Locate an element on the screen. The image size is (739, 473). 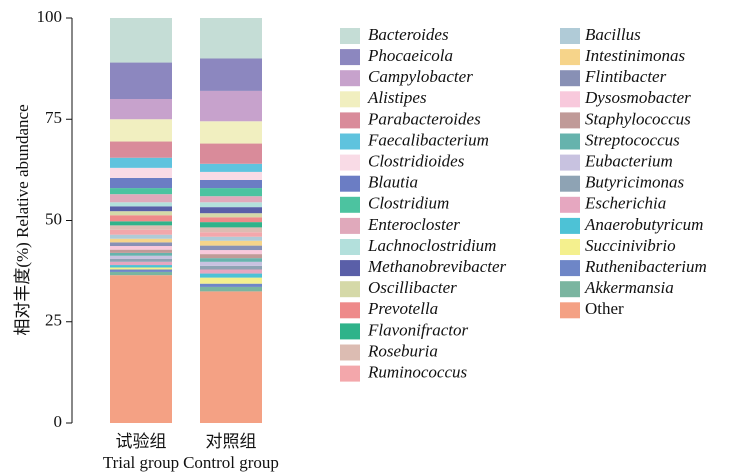
legend-label: Flavonifractor is located at coordinates (417, 329).